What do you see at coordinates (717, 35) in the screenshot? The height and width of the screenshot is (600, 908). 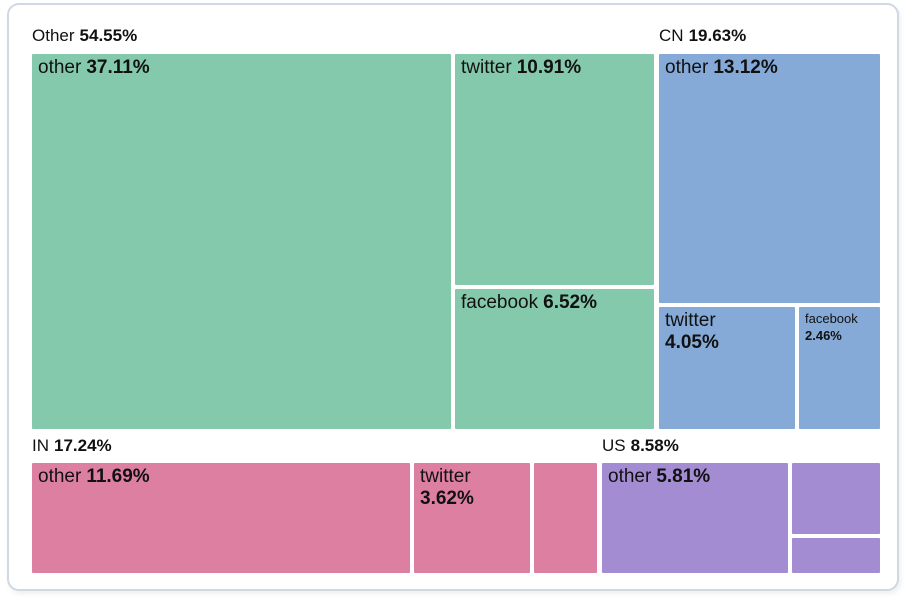 I see `group-percent: 19.63%` at bounding box center [717, 35].